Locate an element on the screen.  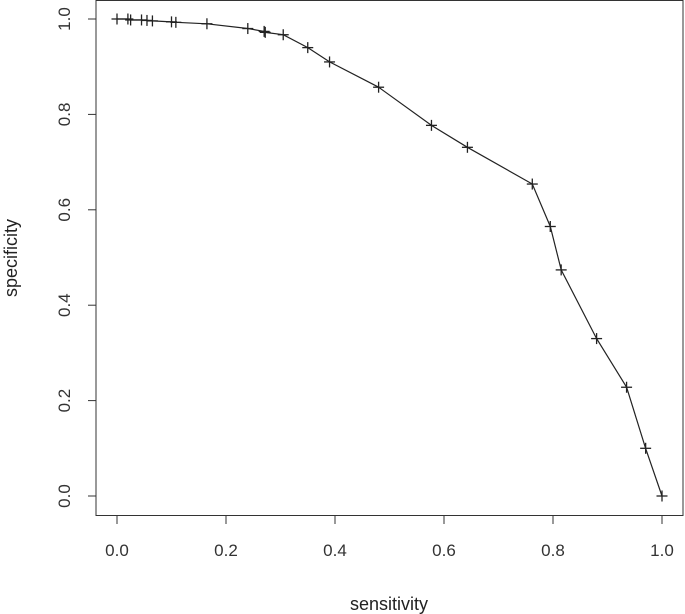
y-tick-label: 0.2 is located at coordinates (64, 401).